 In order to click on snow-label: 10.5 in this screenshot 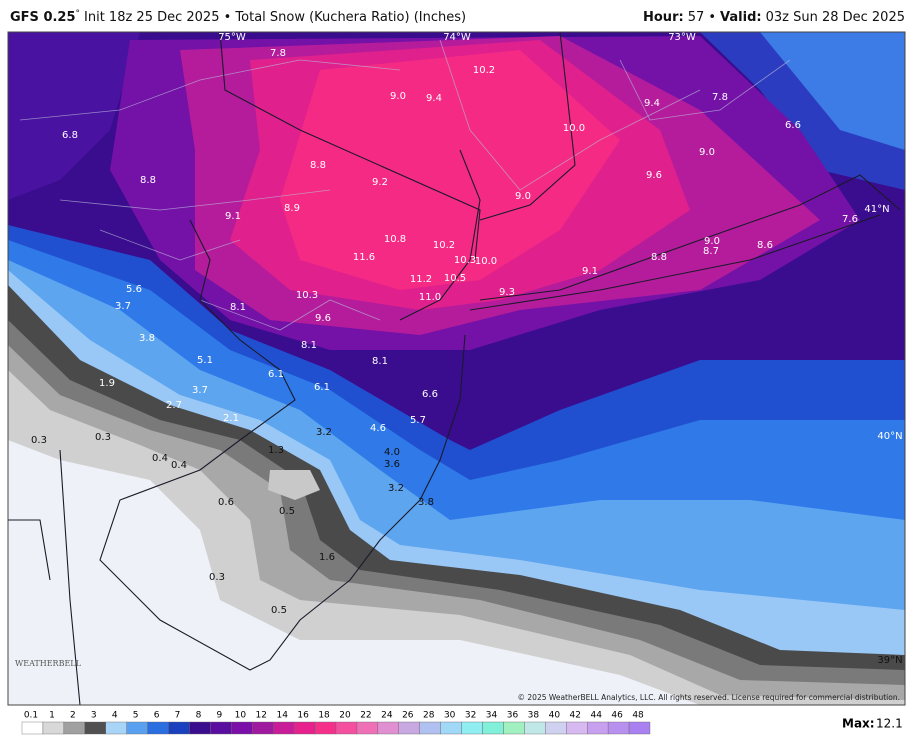, I will do `click(455, 278)`.